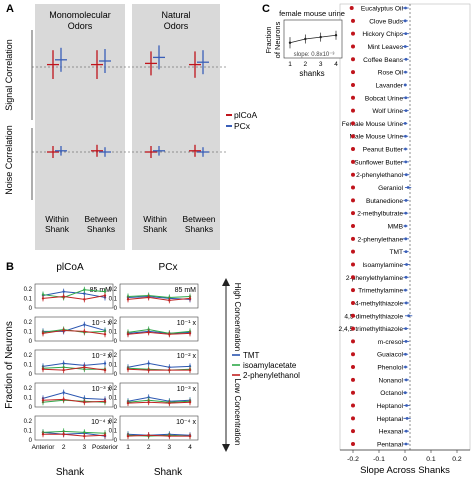  Describe the element at coordinates (381, 239) in the screenshot. I see `panel-c-label-18: 2-phenylethane` at that location.